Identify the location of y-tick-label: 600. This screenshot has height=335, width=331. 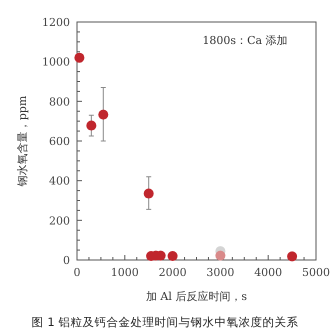
(59, 141).